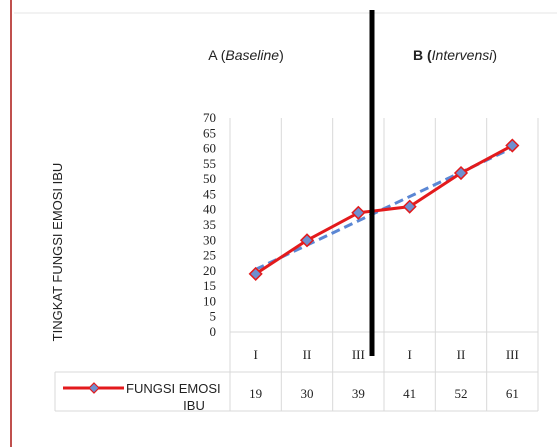  Describe the element at coordinates (455, 55) in the screenshot. I see `phase-b-label: B (Intervensi)` at that location.